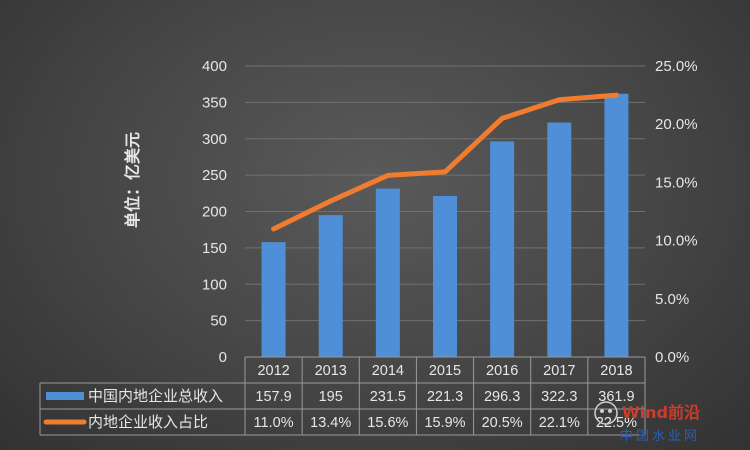  What do you see at coordinates (388, 371) in the screenshot?
I see `category-label: 2014` at bounding box center [388, 371].